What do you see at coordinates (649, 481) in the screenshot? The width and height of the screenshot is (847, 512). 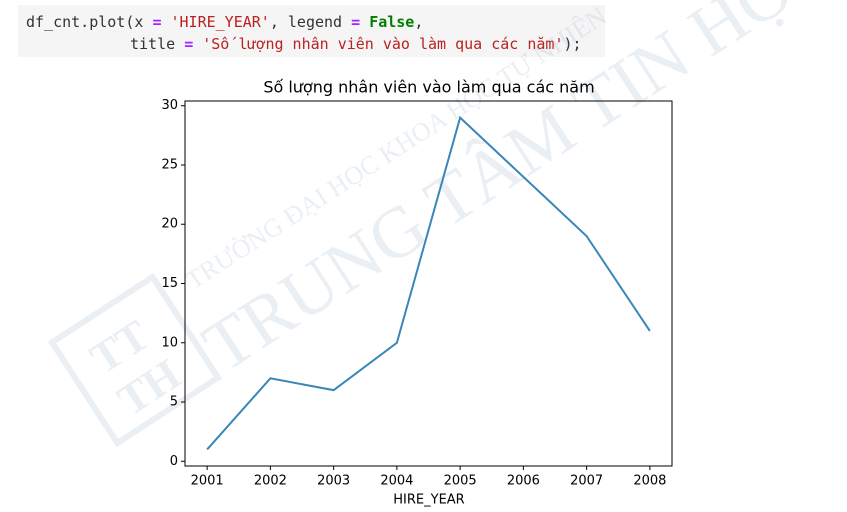 I see `x-tick-label: 2008` at bounding box center [649, 481].